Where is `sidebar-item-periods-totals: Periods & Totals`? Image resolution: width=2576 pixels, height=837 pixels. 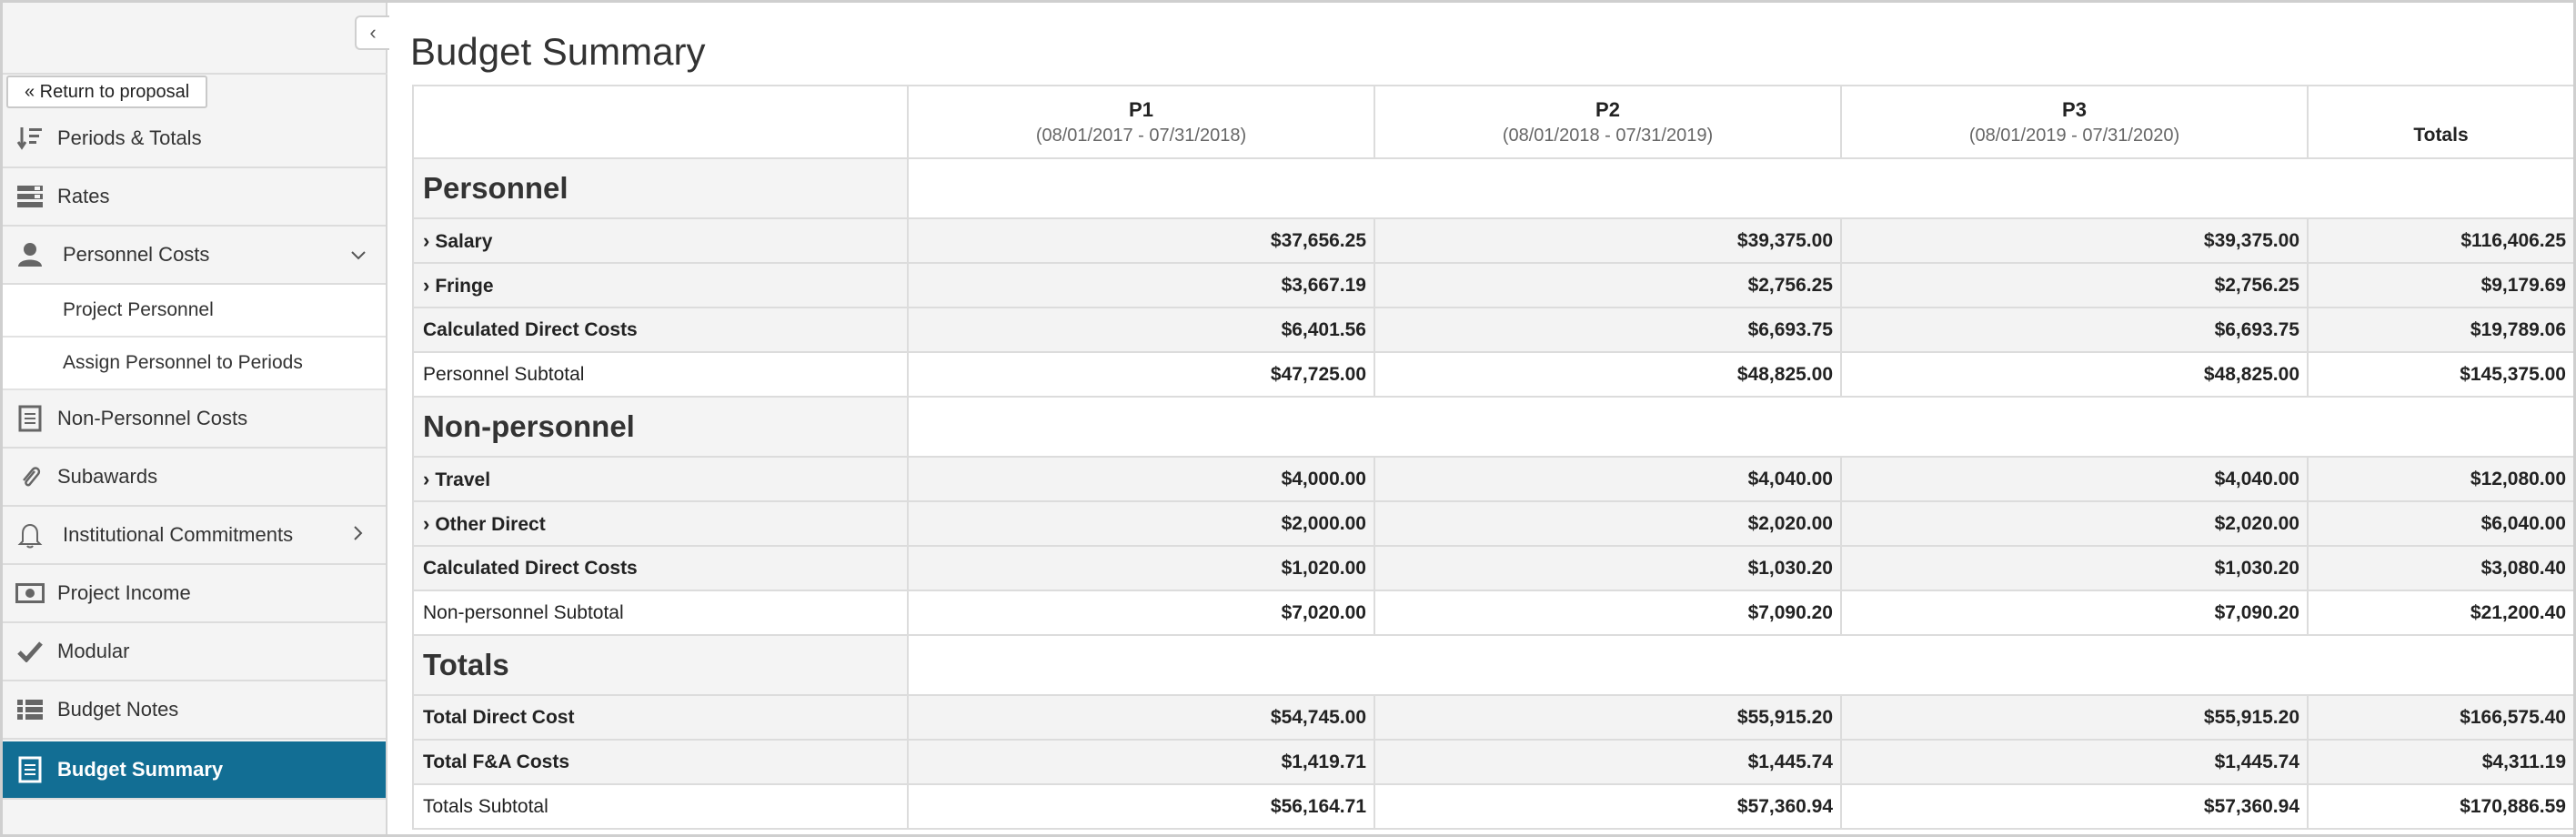
sidebar-item-periods-totals: Periods & Totals is located at coordinates (194, 139).